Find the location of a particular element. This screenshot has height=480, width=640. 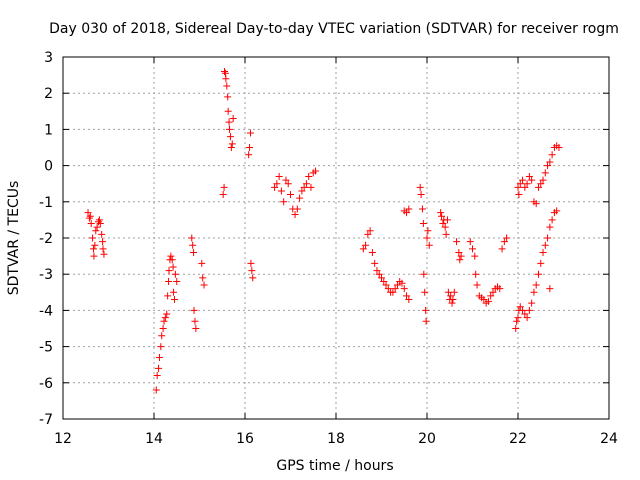

y-tick-label: -4 is located at coordinates (46, 311).